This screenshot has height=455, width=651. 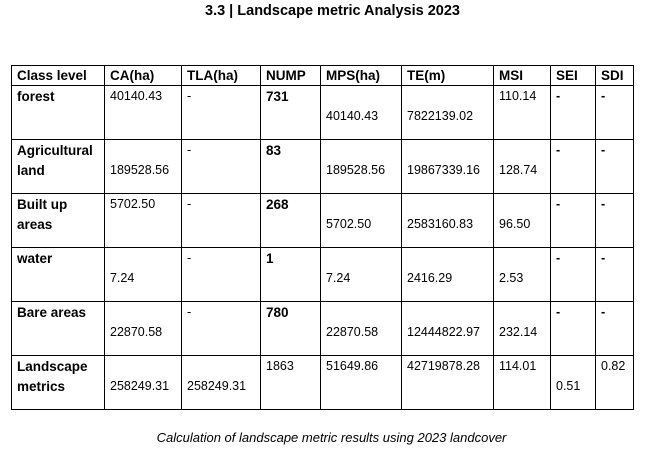 What do you see at coordinates (35, 258) in the screenshot?
I see `class-label: water` at bounding box center [35, 258].